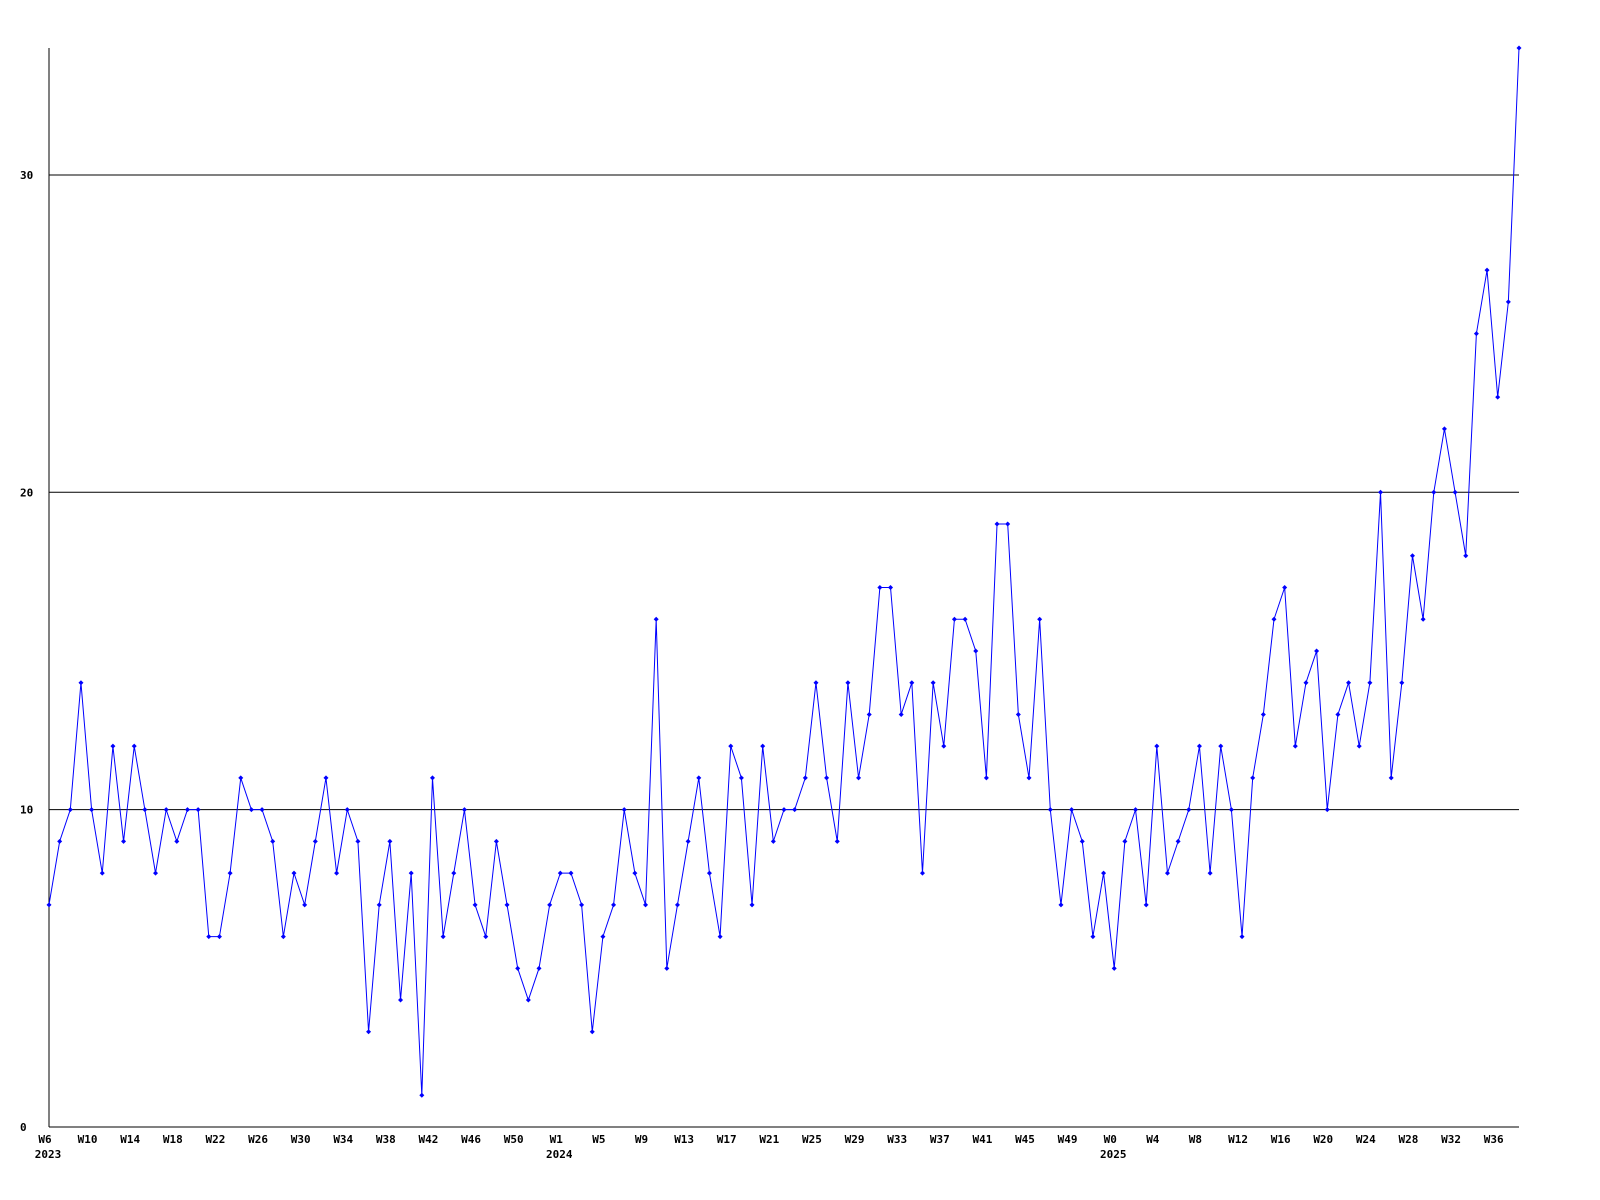  I want to click on x-tick-label: W9, so click(641, 1139).